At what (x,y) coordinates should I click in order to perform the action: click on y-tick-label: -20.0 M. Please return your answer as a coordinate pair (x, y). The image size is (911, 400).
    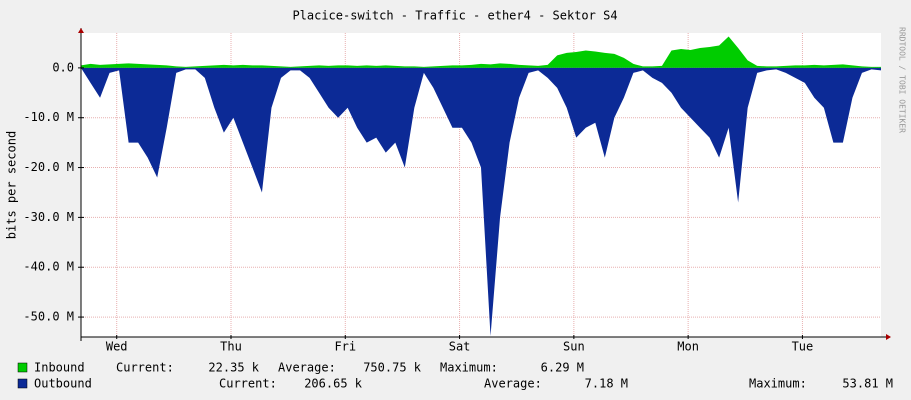
    Looking at the image, I should click on (48, 167).